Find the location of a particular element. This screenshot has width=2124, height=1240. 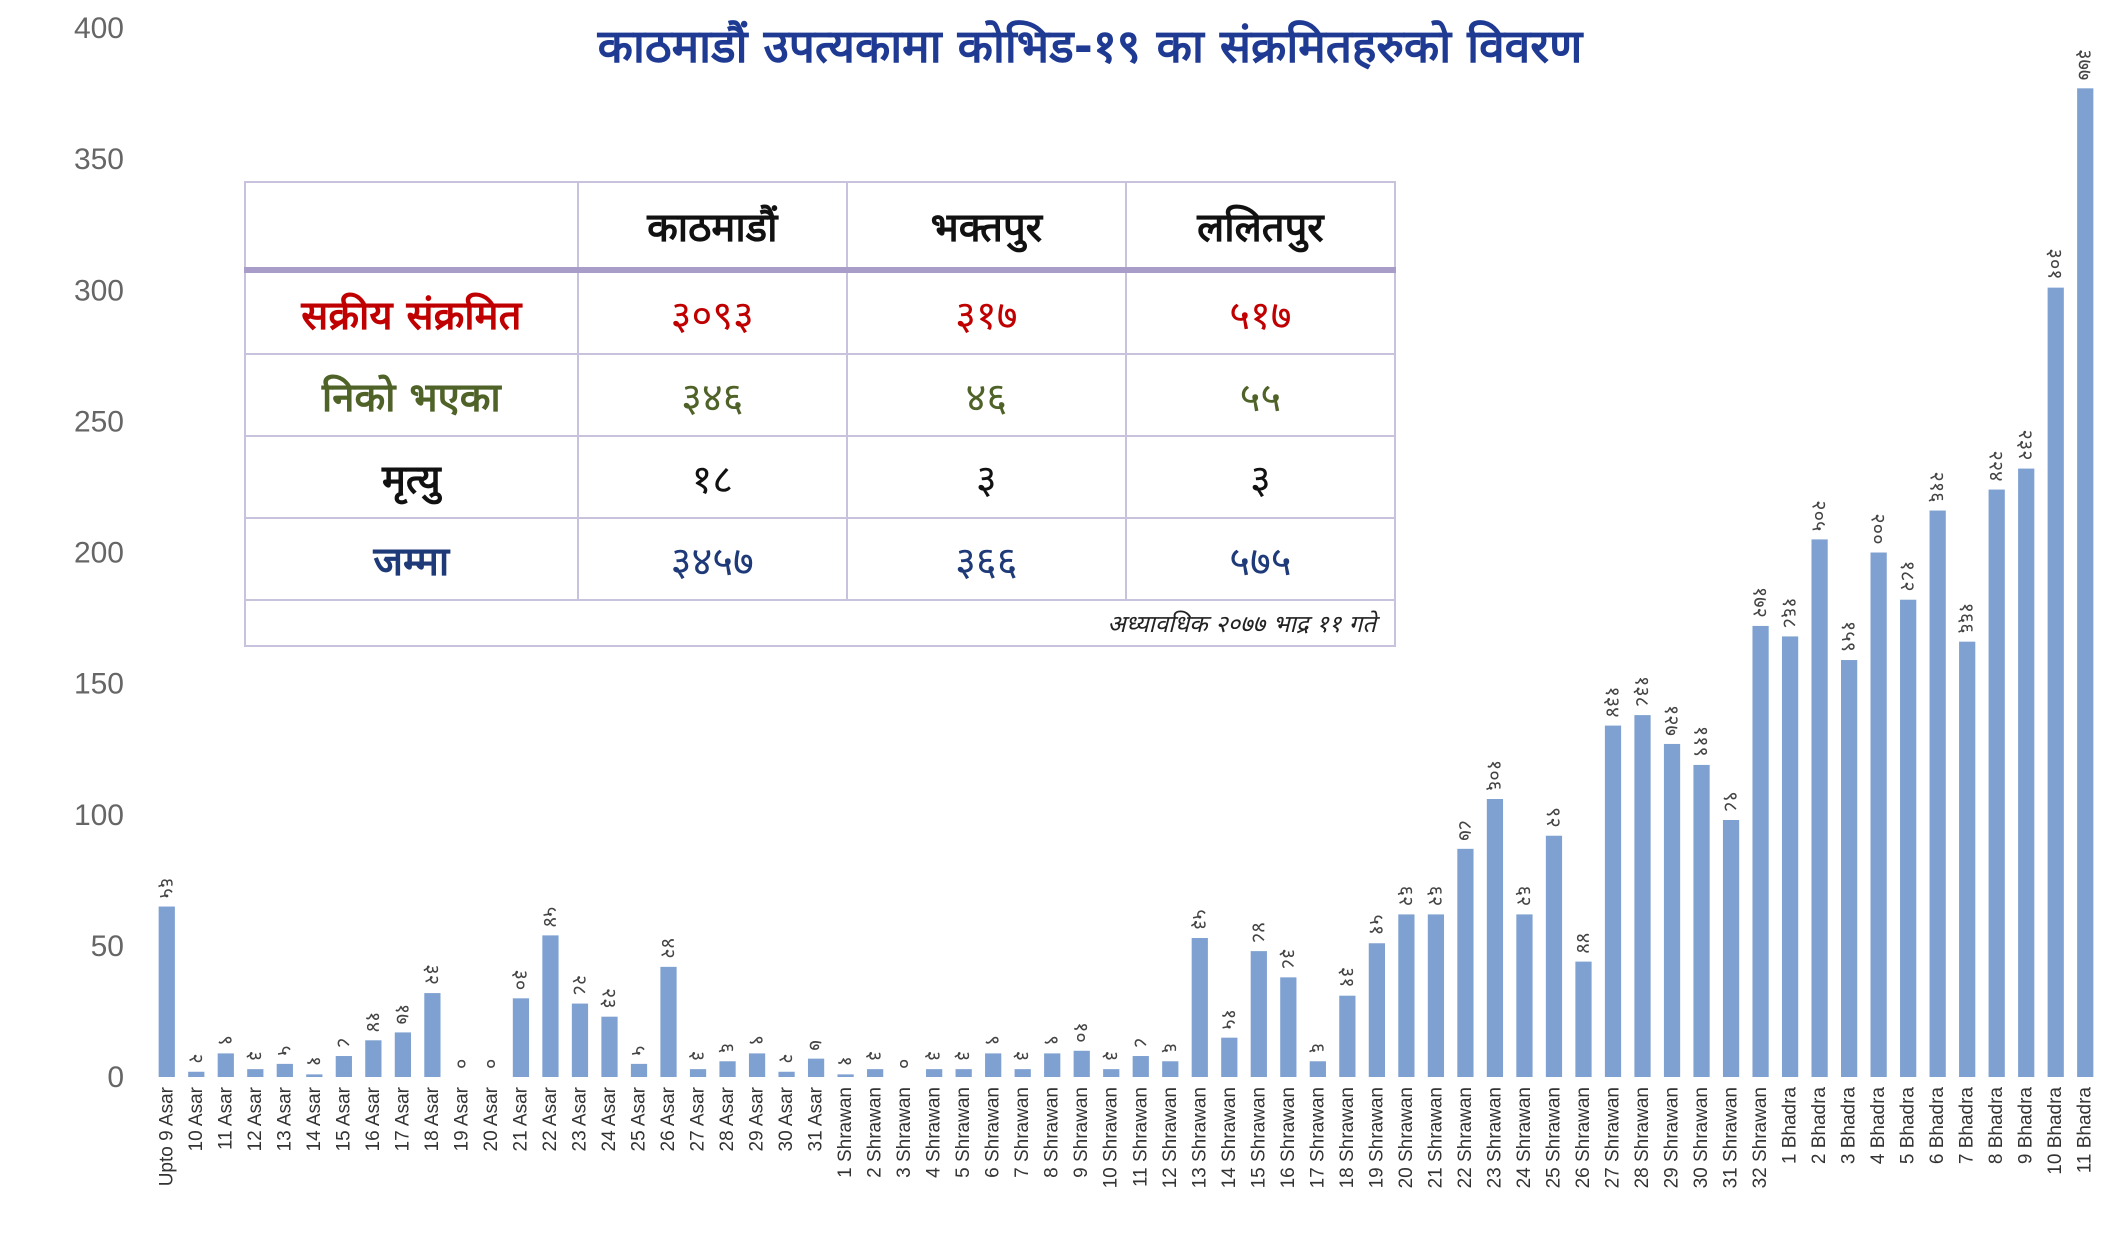

data-label: २२४ is located at coordinates (1997, 465).